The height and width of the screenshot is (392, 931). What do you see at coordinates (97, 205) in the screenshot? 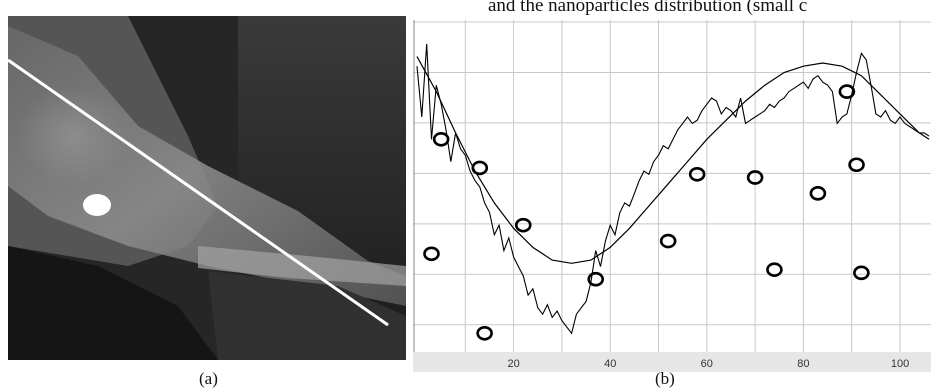
I see `bright-spot` at bounding box center [97, 205].